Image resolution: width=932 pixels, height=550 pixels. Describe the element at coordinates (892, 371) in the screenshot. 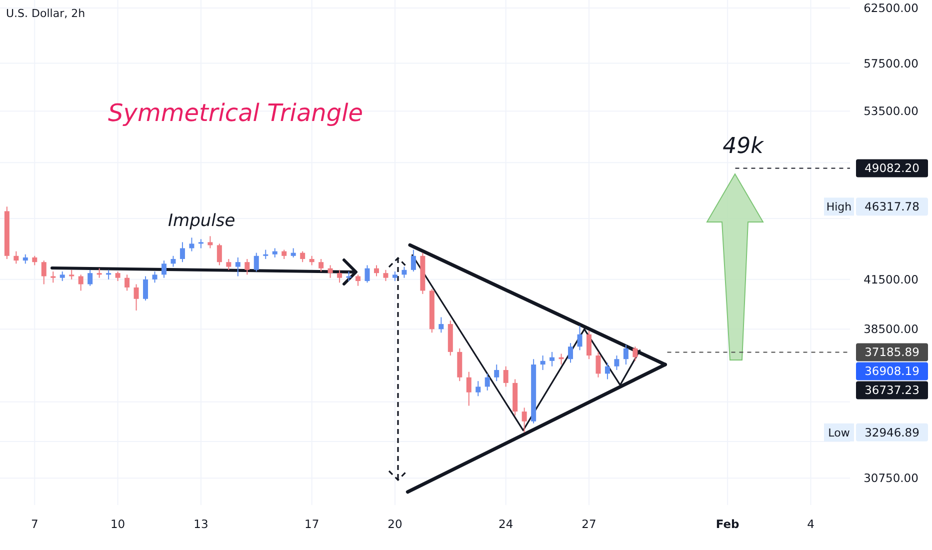

I see `text: 36908.19` at that location.